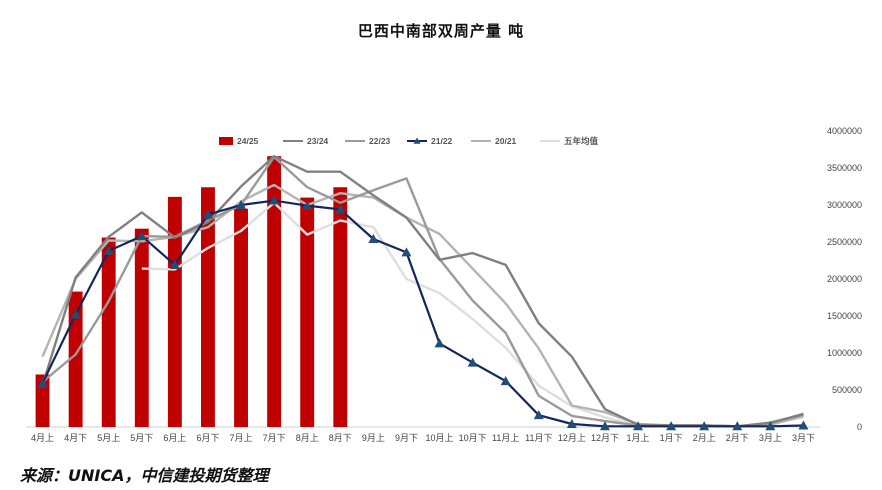 The image size is (882, 490). What do you see at coordinates (506, 141) in the screenshot?
I see `legend-label: 20/21` at bounding box center [506, 141].